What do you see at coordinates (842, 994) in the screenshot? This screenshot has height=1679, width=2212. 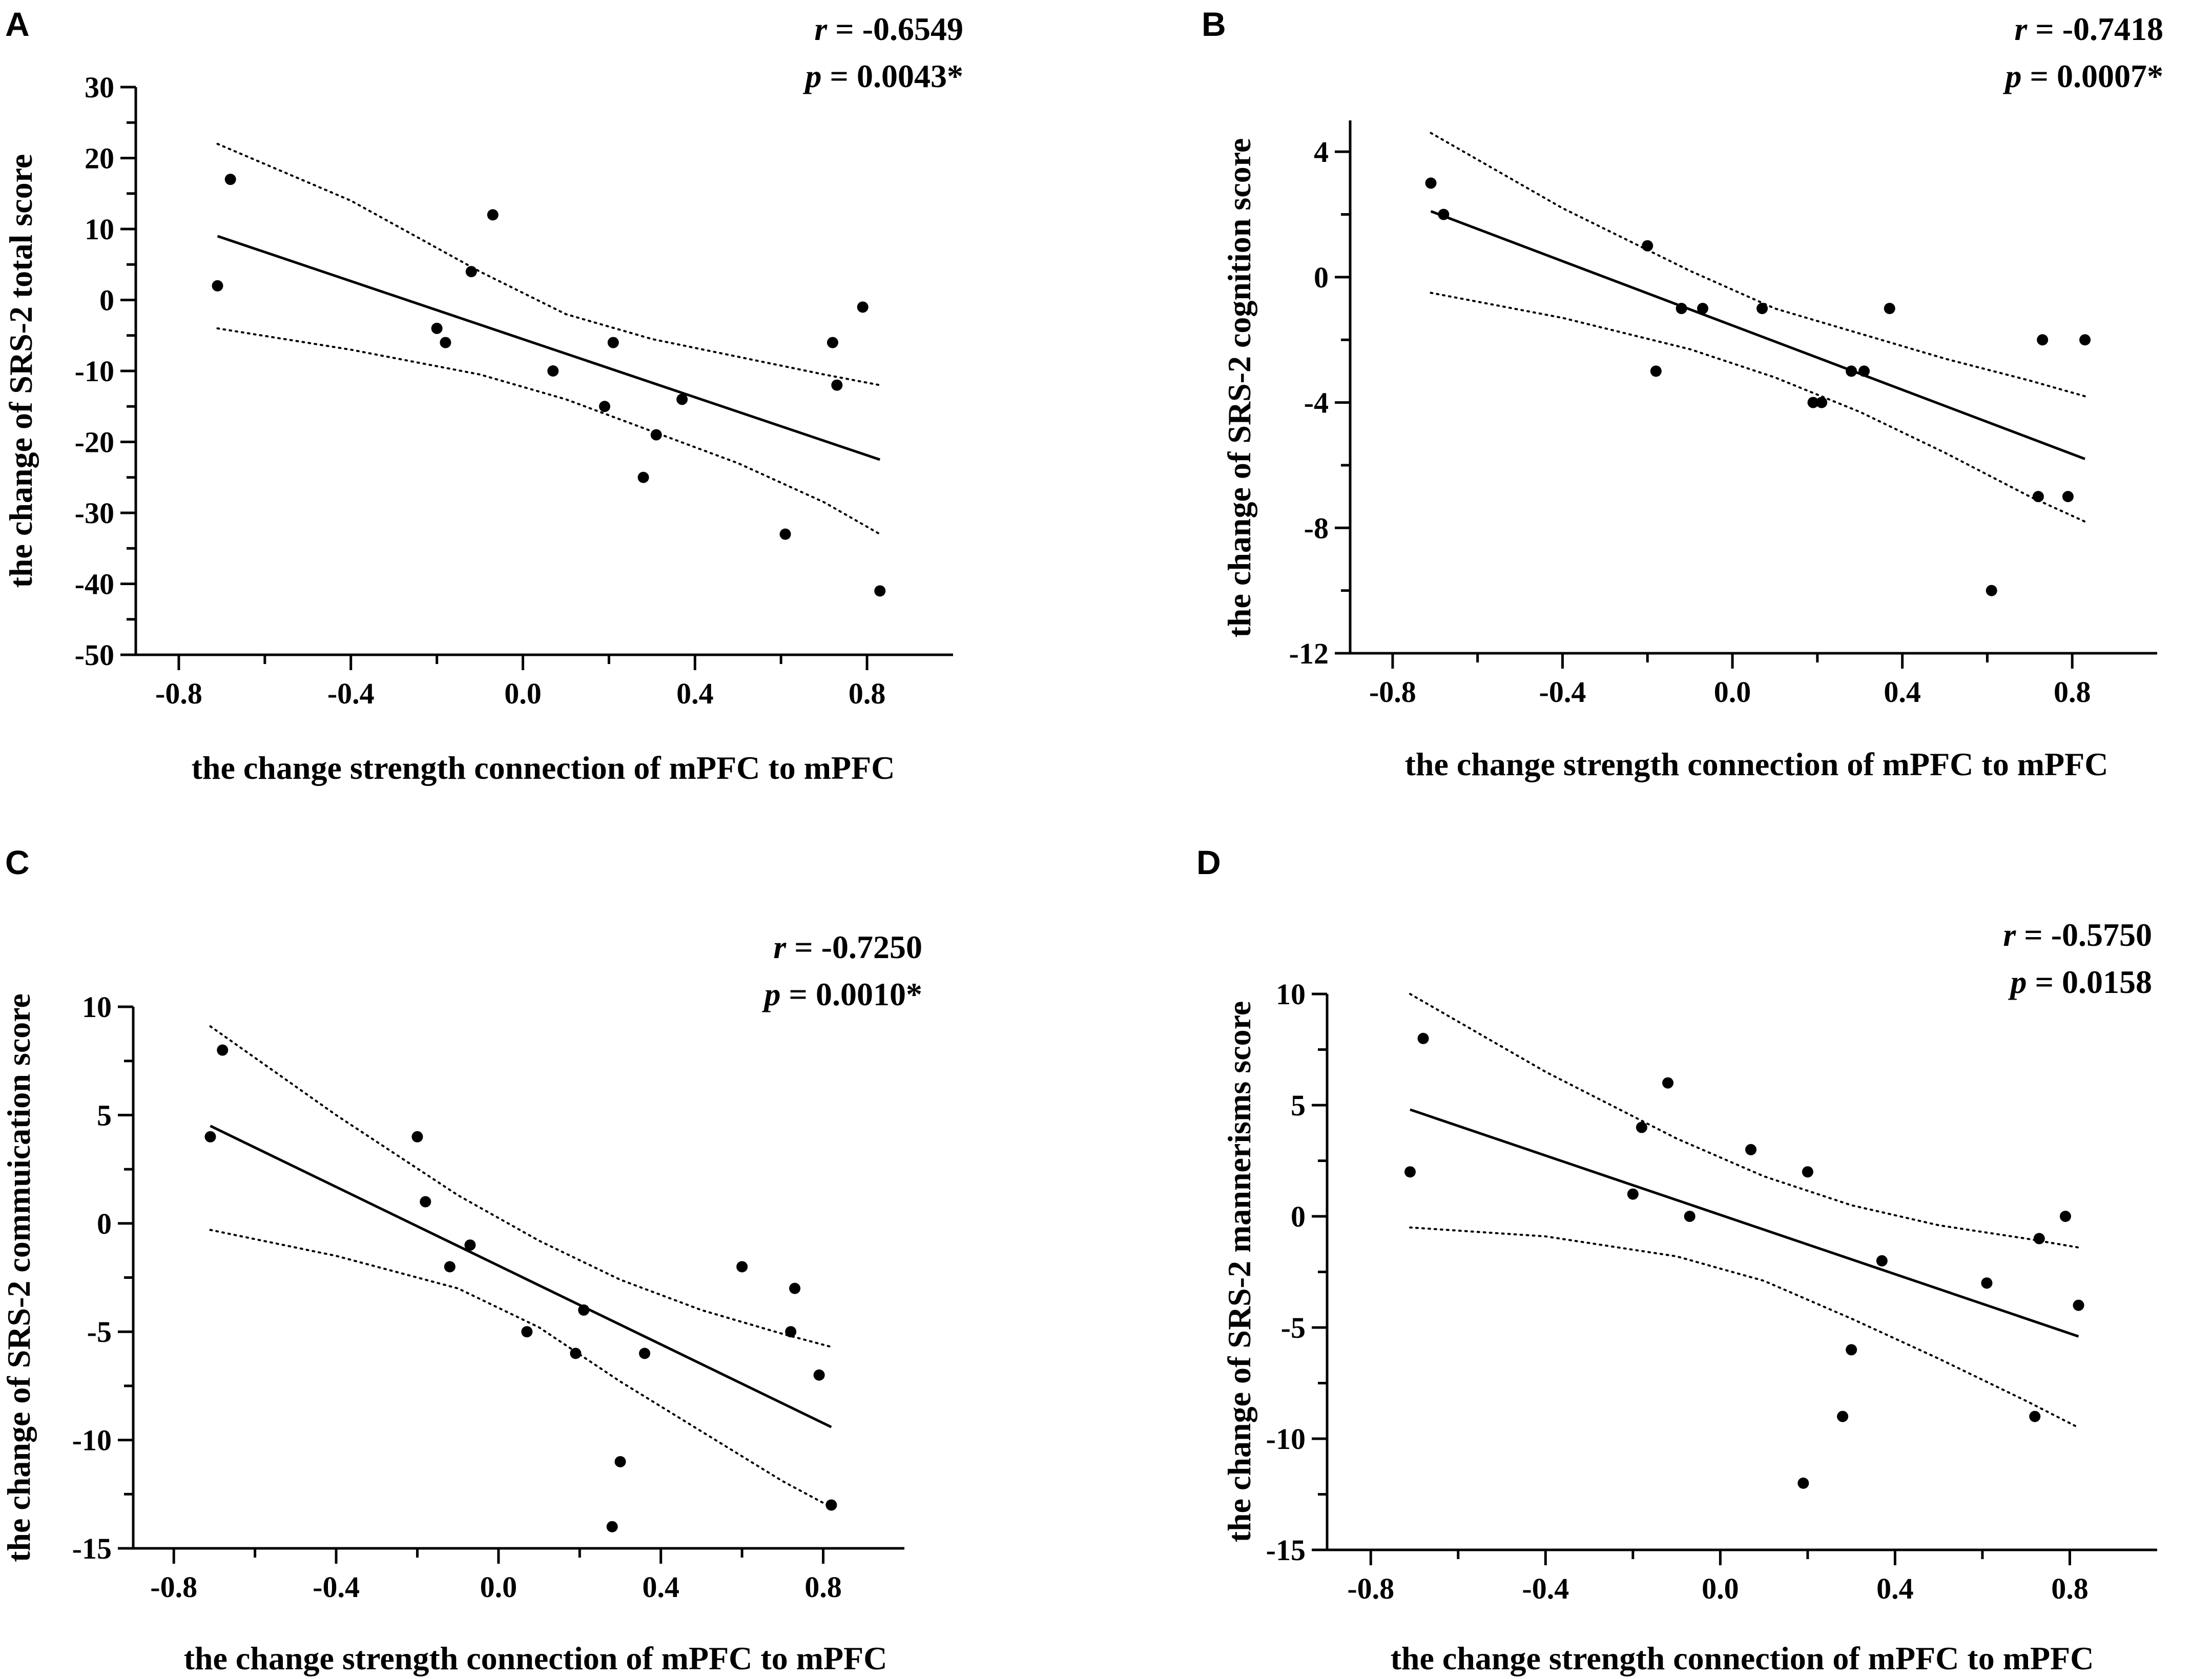 I see `p-statistic: p = 0.0010*` at bounding box center [842, 994].